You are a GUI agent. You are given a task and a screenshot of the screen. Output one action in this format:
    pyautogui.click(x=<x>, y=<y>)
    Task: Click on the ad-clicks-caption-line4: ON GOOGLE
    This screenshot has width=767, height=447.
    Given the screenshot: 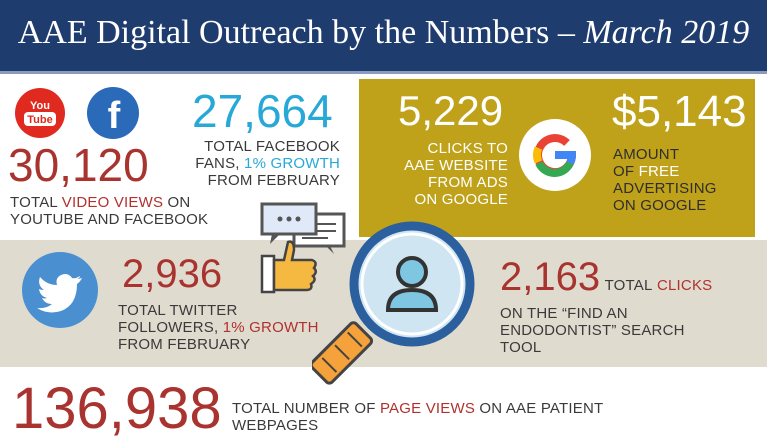 What is the action you would take?
    pyautogui.click(x=461, y=199)
    